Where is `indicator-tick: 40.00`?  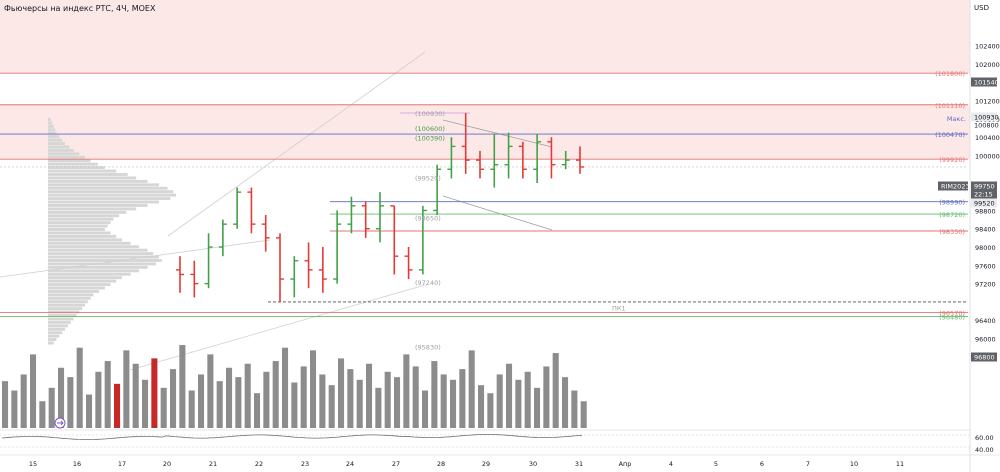
indicator-tick: 40.00 is located at coordinates (984, 450).